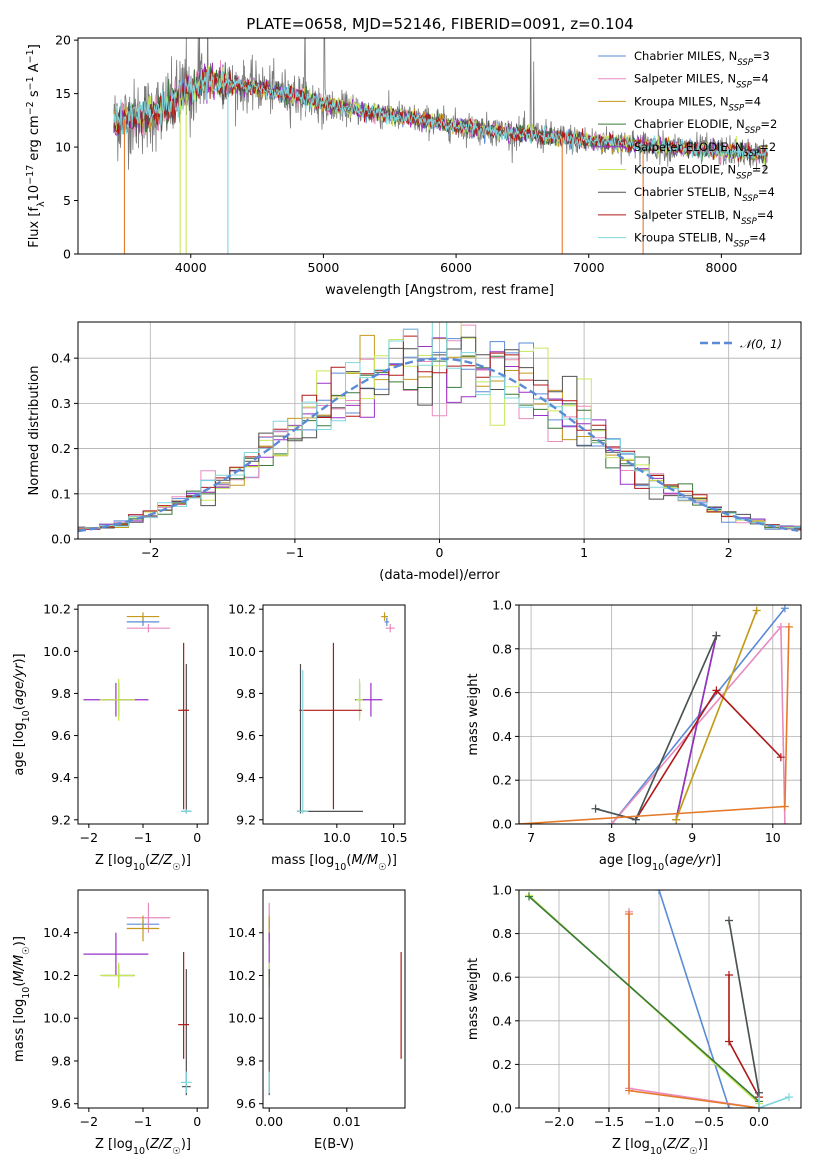  I want to click on y-tick-label: 0.2, so click(61, 448).